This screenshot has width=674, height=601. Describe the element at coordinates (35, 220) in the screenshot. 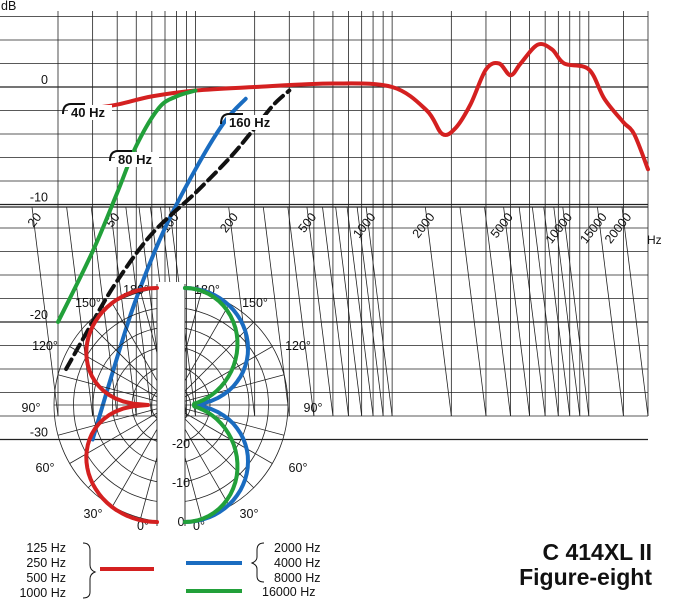

I see `x-tick-label: 20` at that location.